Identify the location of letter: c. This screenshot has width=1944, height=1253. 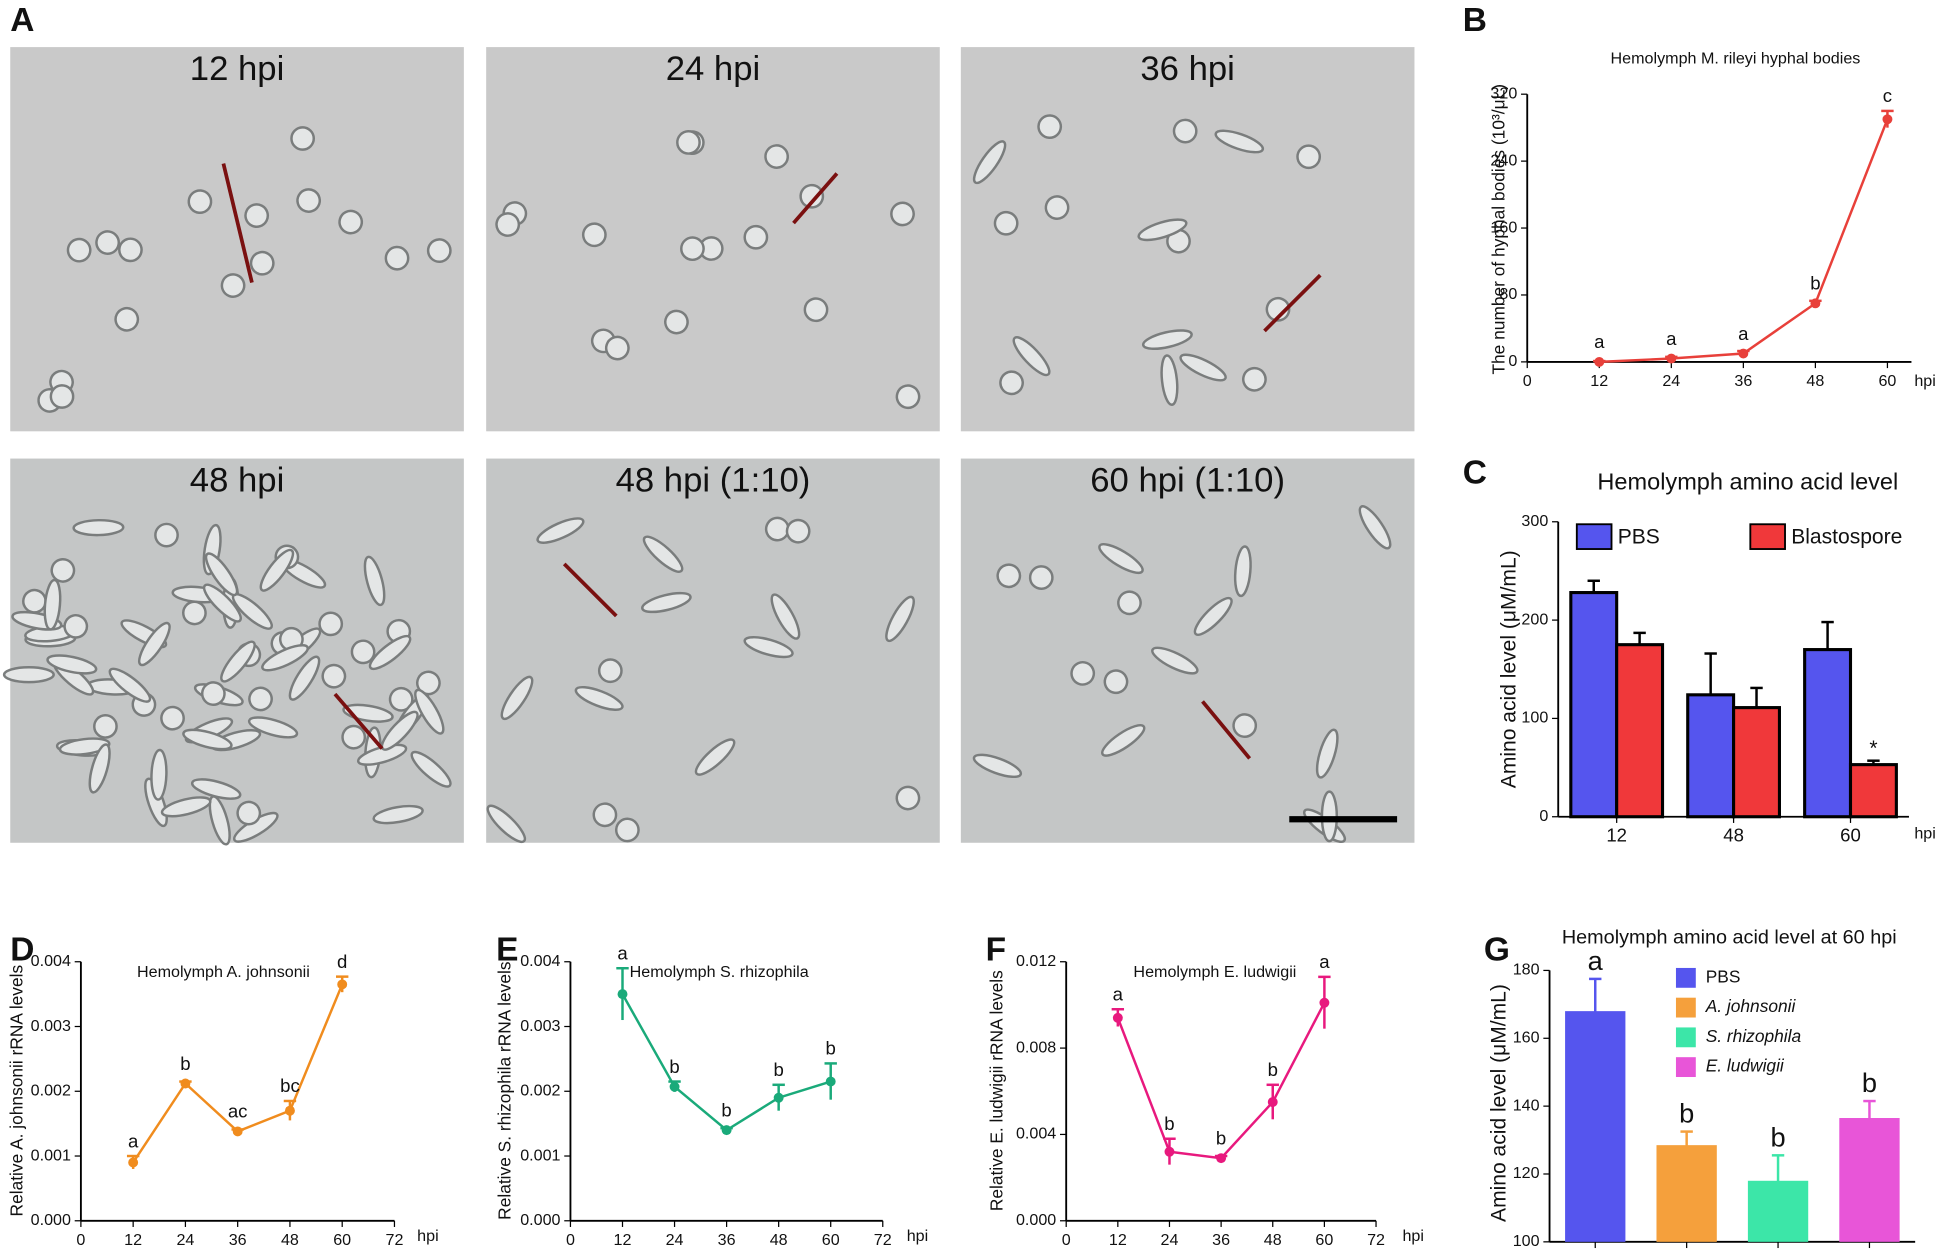
(1887, 95).